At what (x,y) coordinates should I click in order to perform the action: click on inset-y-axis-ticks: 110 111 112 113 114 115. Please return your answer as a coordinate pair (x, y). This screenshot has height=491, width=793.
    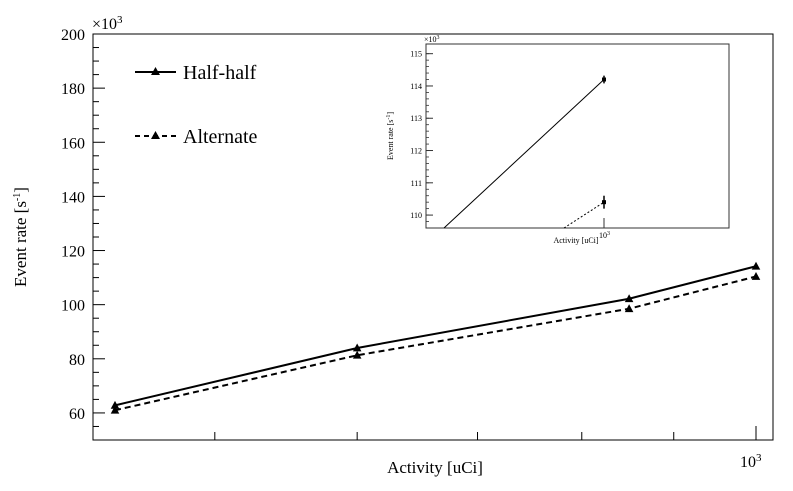
    Looking at the image, I should click on (507, 139).